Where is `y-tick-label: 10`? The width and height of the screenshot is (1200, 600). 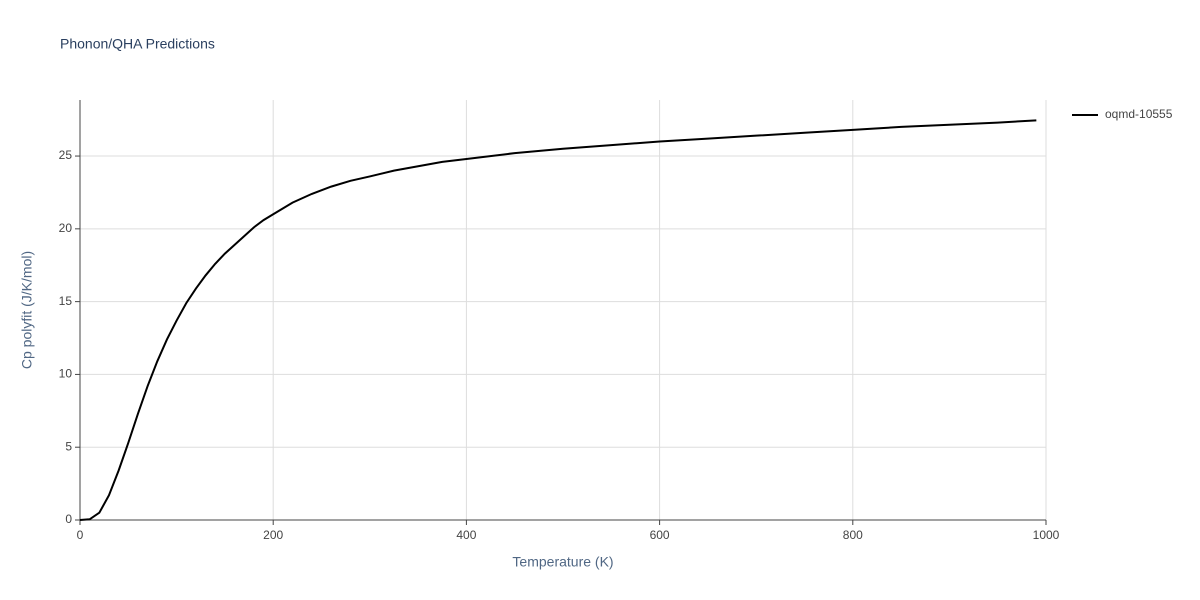
y-tick-label: 10 is located at coordinates (66, 374).